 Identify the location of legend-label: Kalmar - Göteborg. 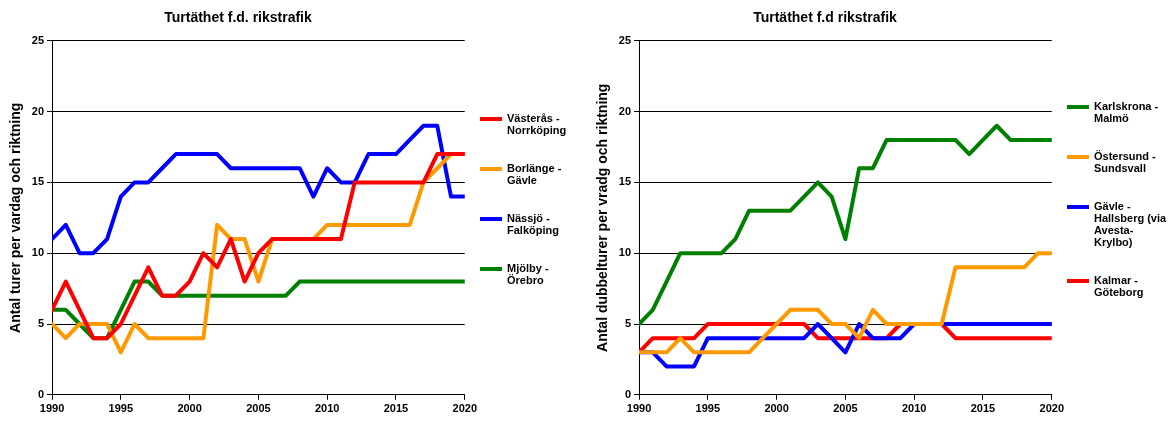
(1119, 285).